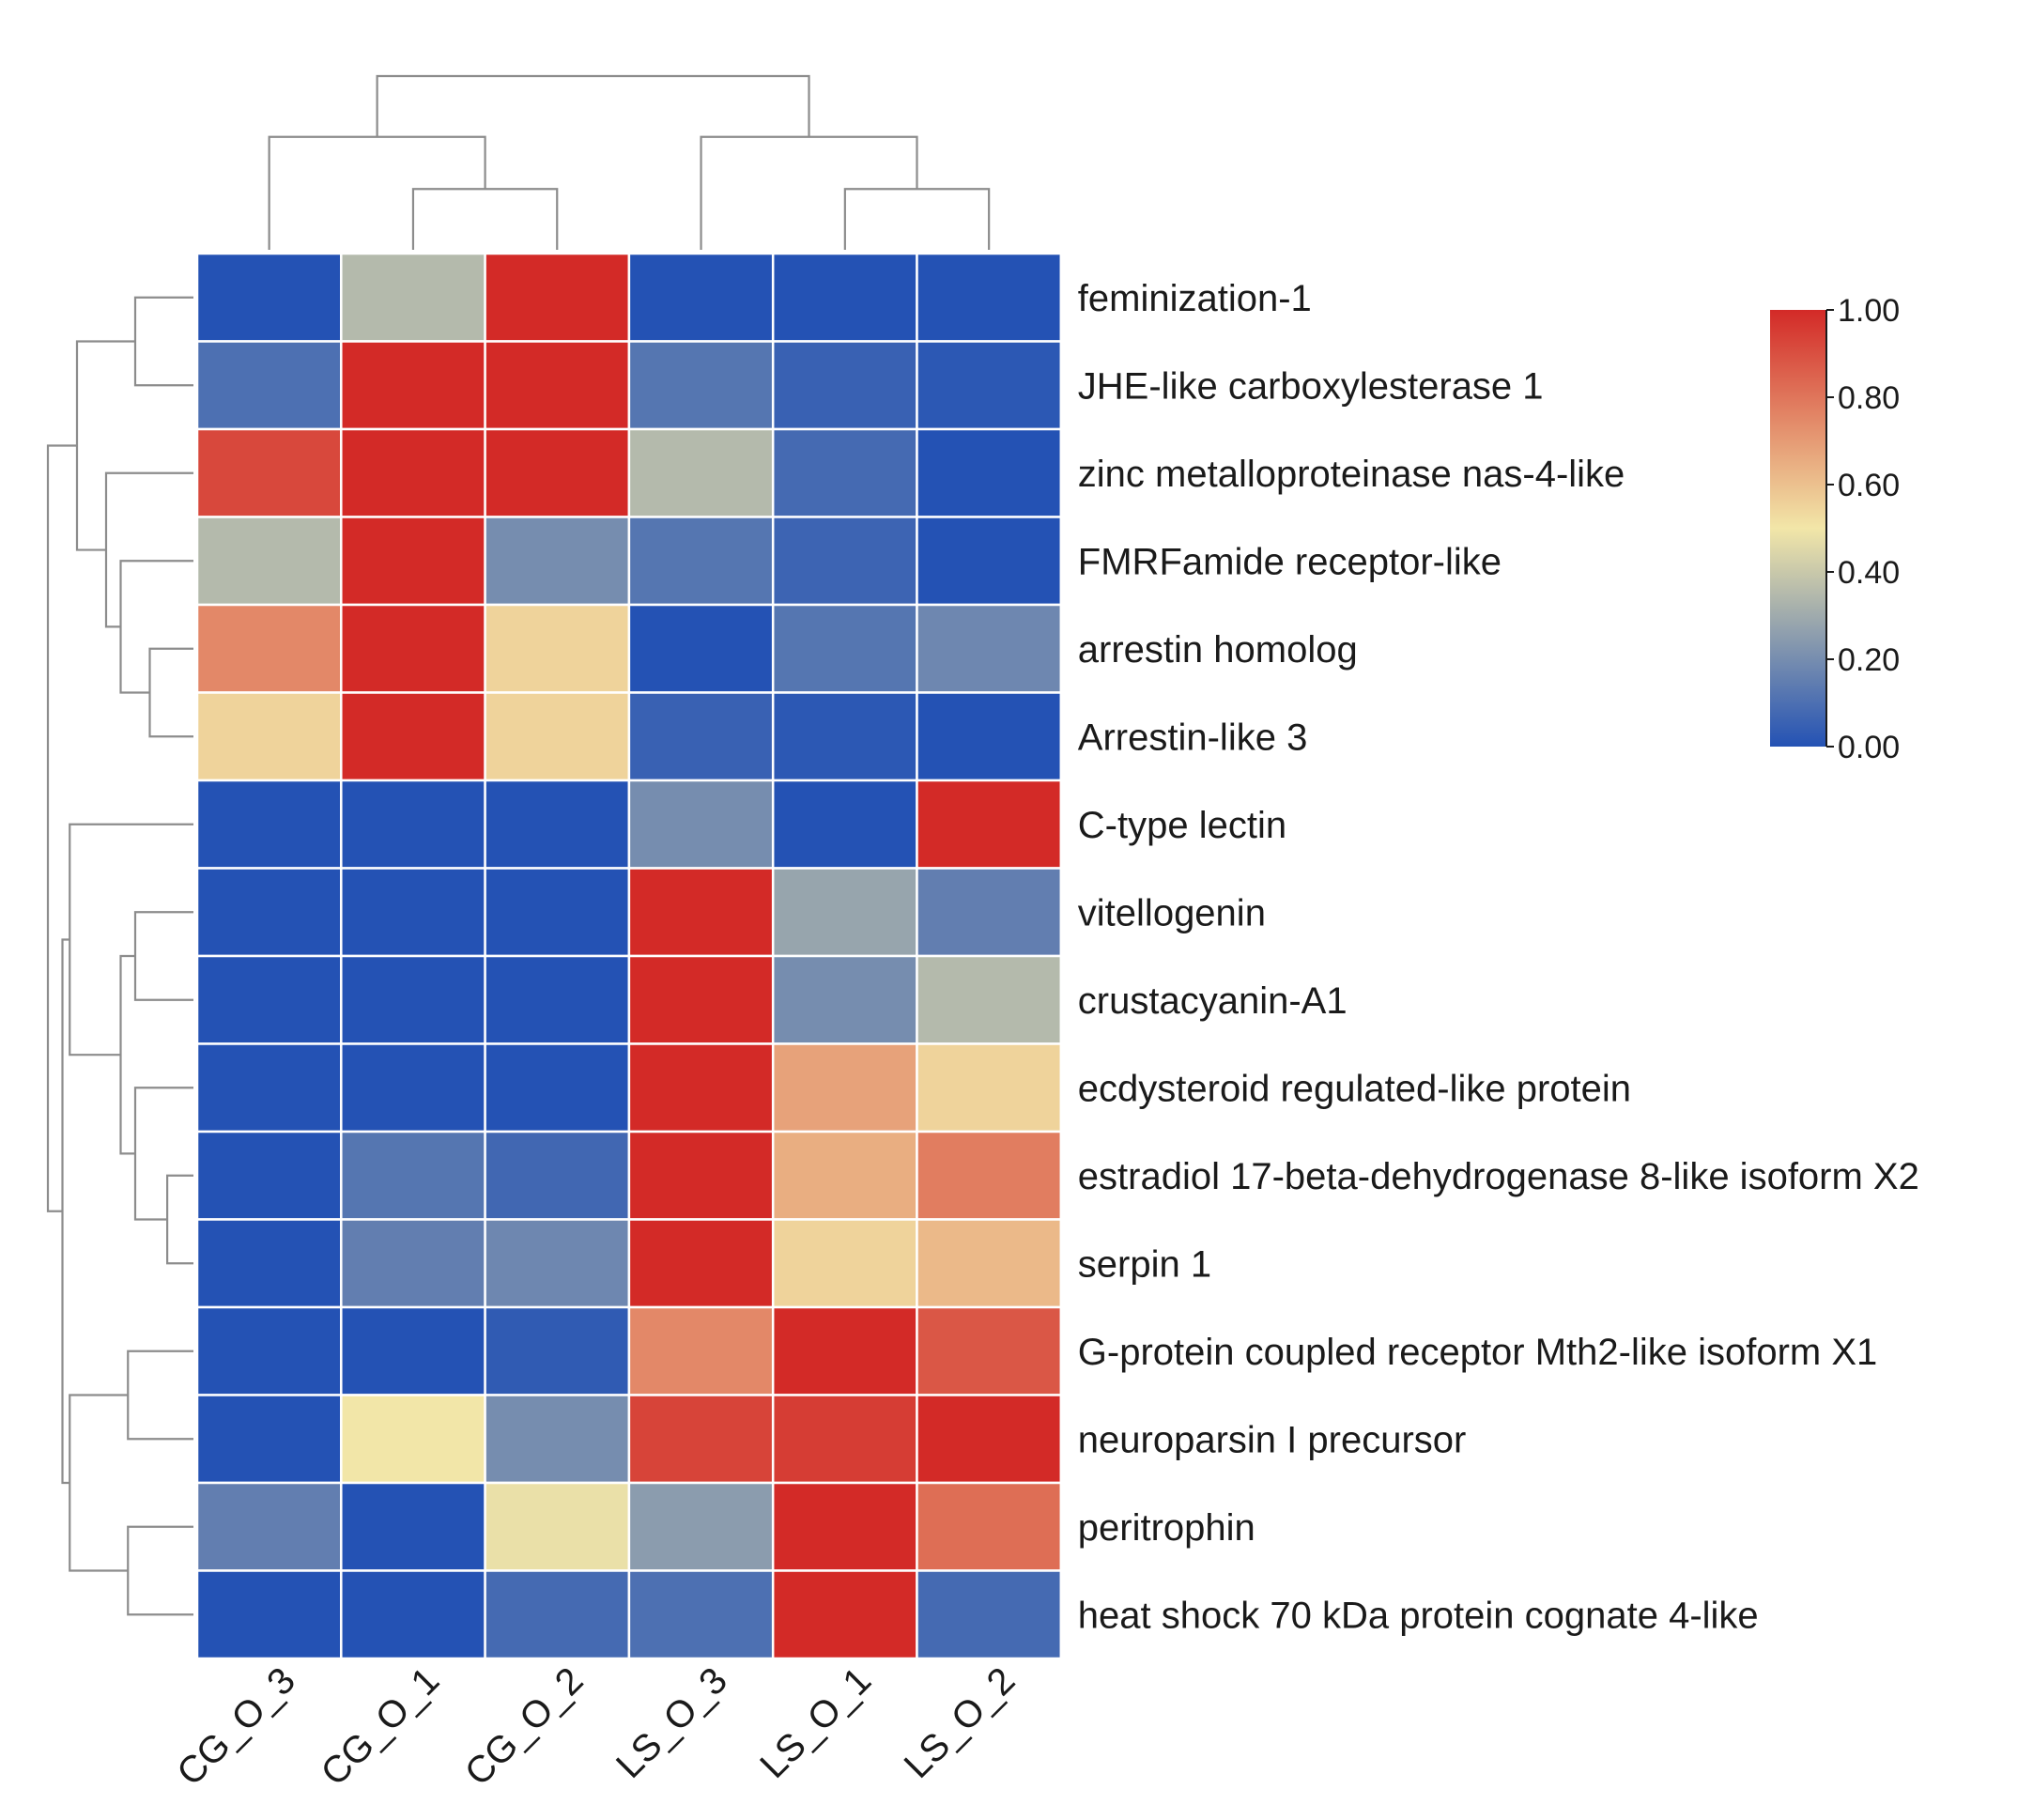 The height and width of the screenshot is (1820, 2033). I want to click on colorbar-tick-label: 0.40, so click(1869, 573).